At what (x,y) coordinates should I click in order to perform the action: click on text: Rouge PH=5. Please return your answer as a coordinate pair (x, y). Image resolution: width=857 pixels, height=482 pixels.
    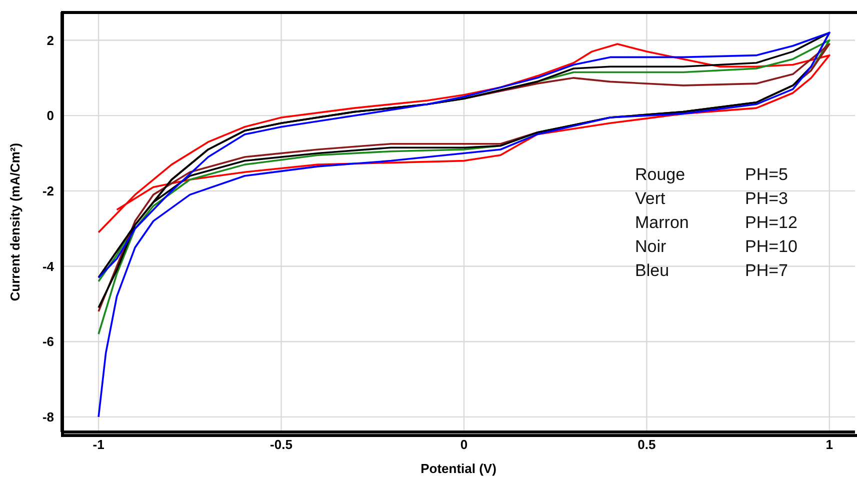
    Looking at the image, I should click on (711, 174).